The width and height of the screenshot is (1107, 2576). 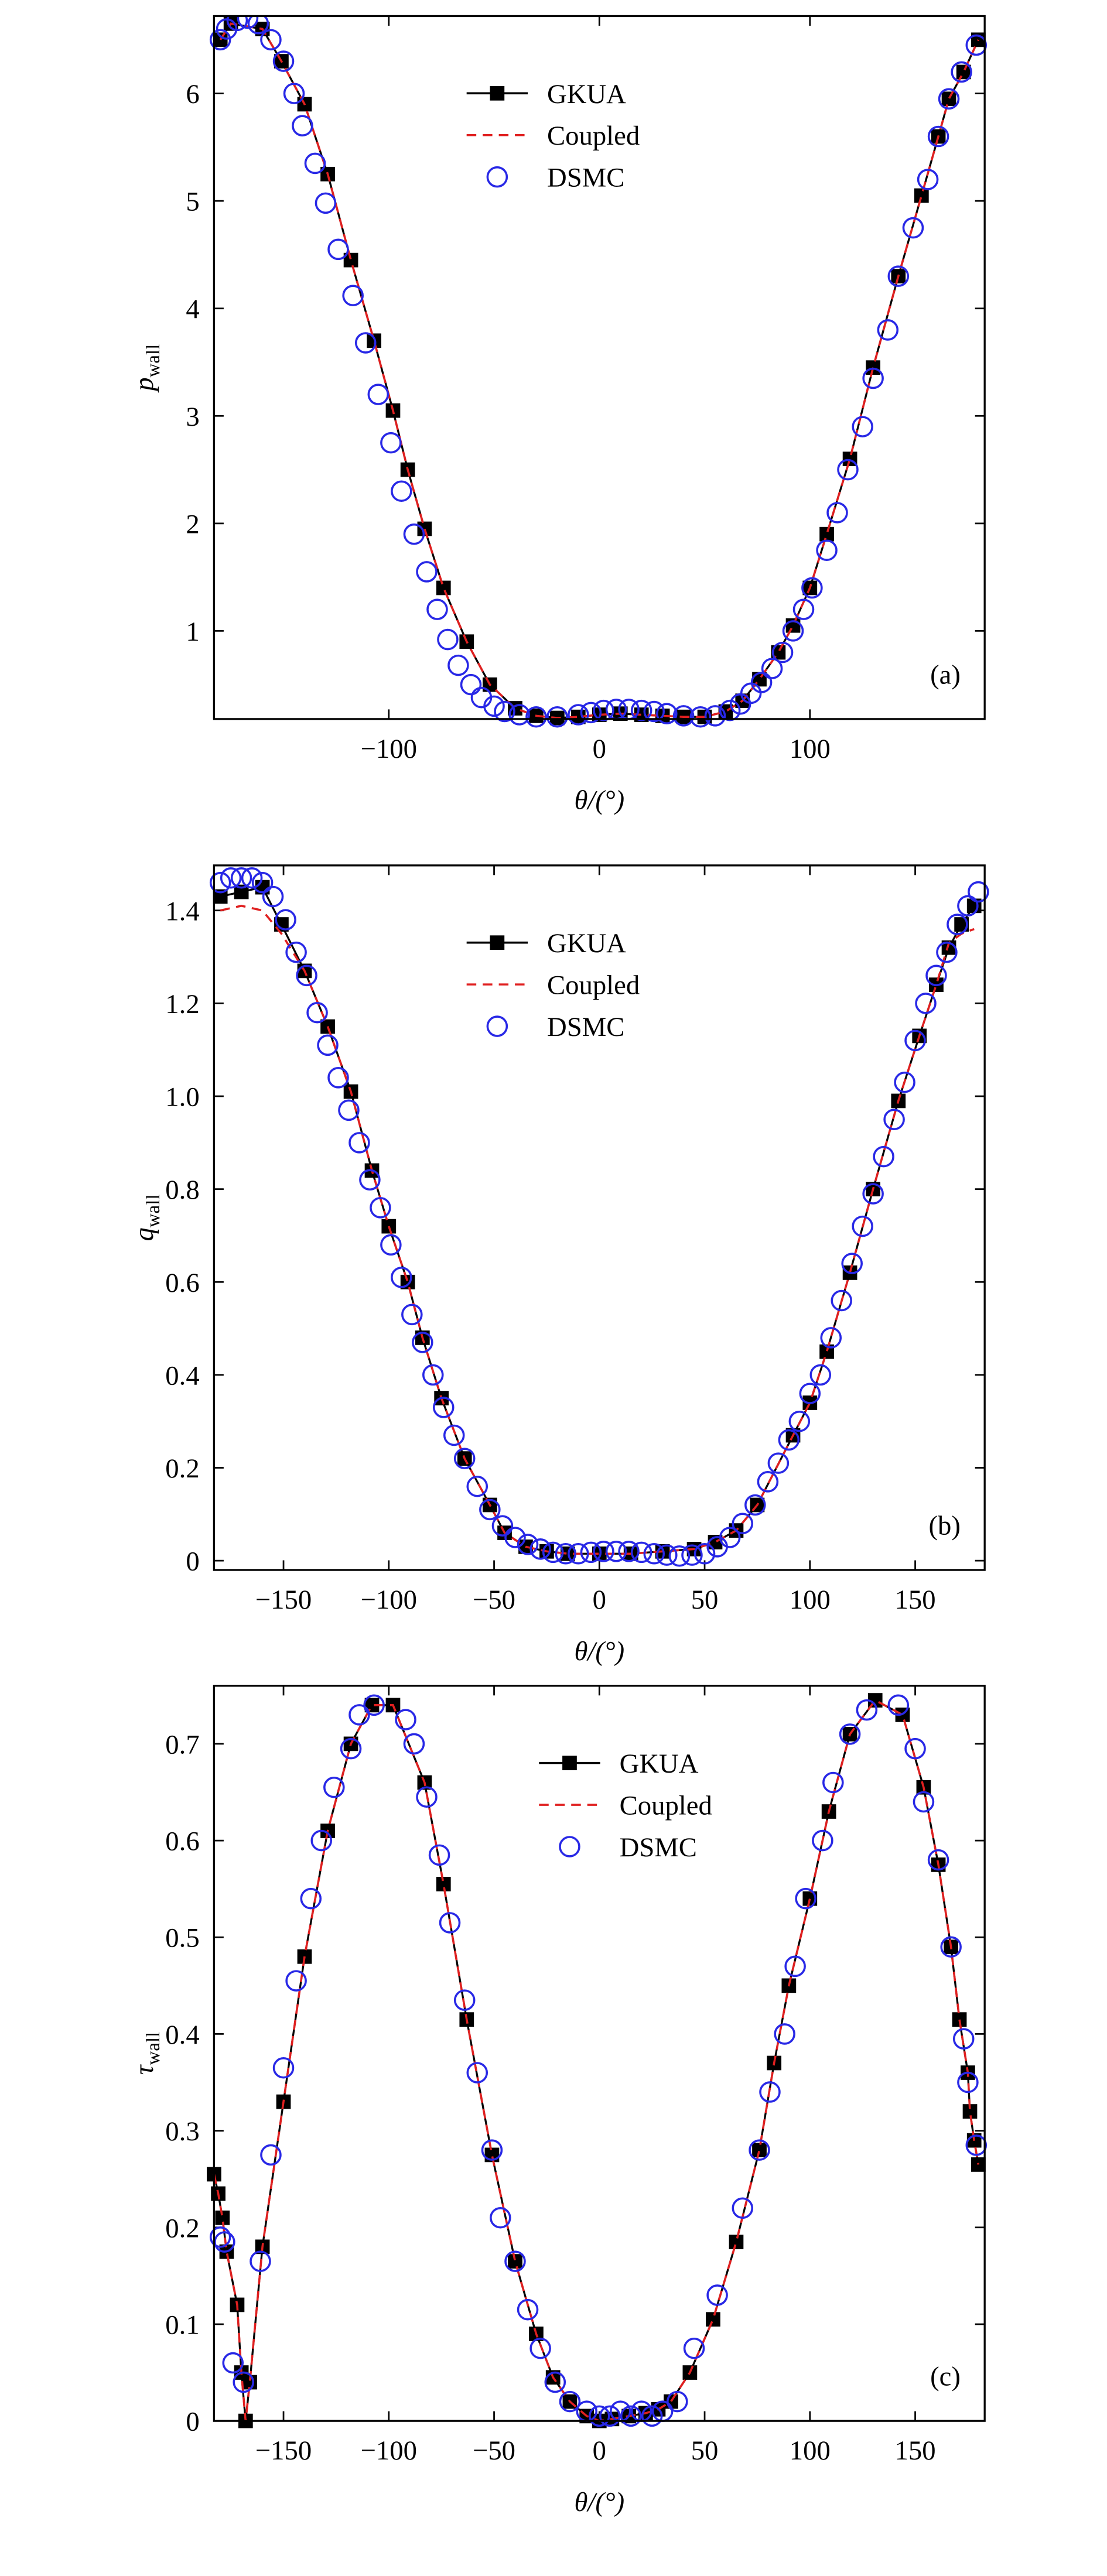 What do you see at coordinates (192, 632) in the screenshot?
I see `y-tick-label: 1` at bounding box center [192, 632].